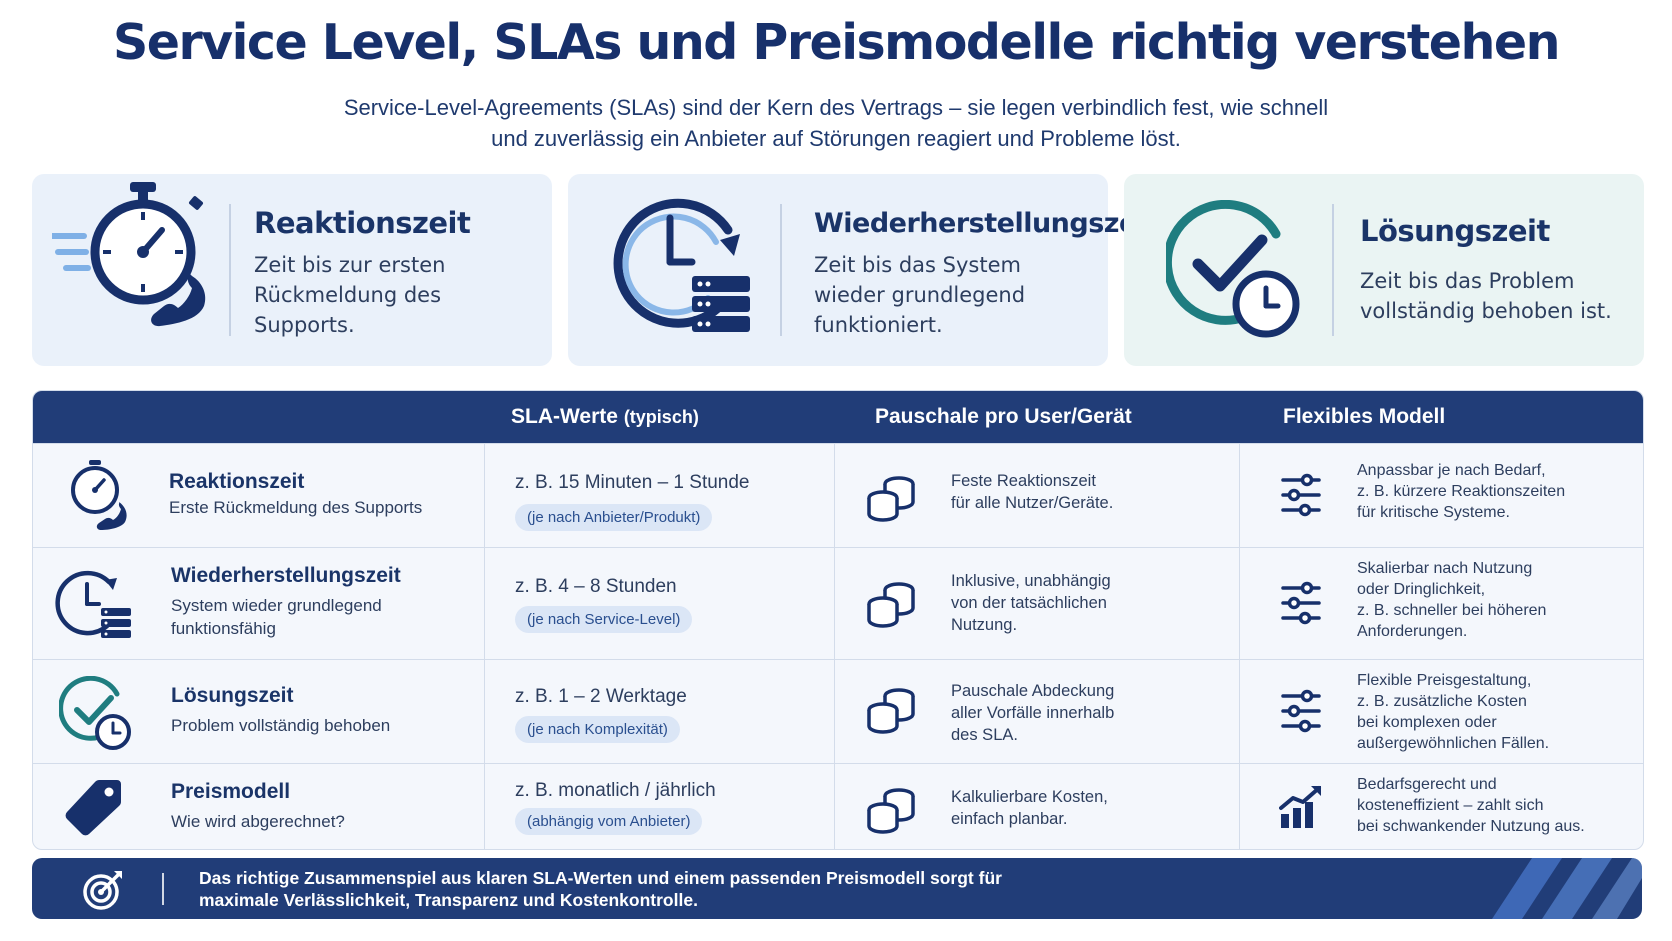  Describe the element at coordinates (232, 695) in the screenshot. I see `row-title: Lösungszeit` at that location.